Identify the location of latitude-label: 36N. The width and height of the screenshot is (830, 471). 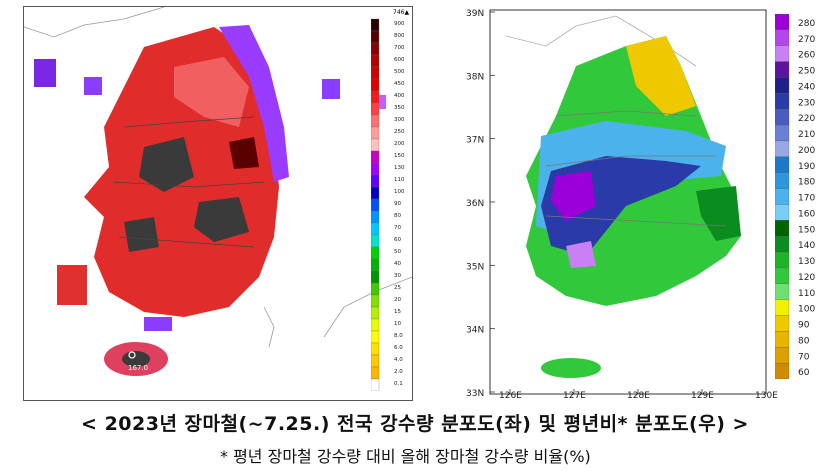
(475, 204).